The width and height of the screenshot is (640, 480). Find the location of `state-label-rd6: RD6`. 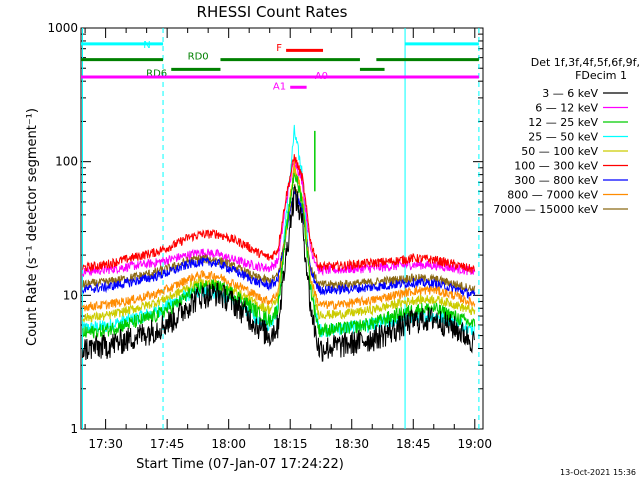

state-label-rd6: RD6 is located at coordinates (156, 73).